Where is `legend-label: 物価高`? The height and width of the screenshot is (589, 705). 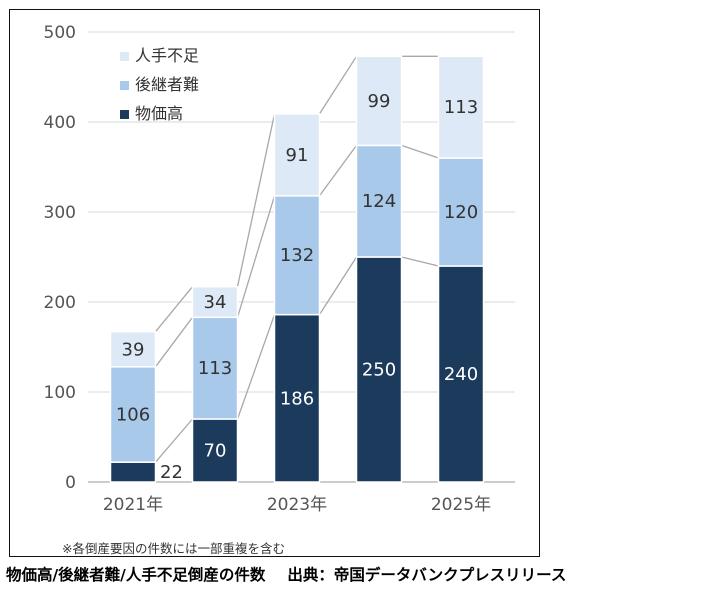 legend-label: 物価高 is located at coordinates (159, 113).